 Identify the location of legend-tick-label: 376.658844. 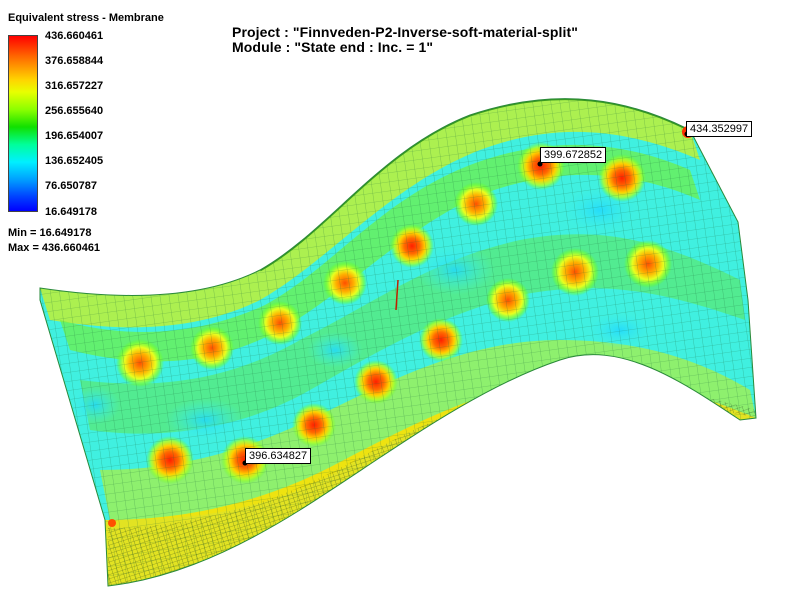
(74, 61).